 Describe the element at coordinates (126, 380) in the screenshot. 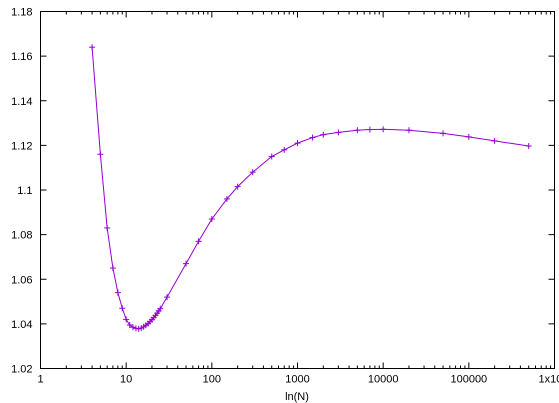

I see `x-tick-label: 10` at that location.